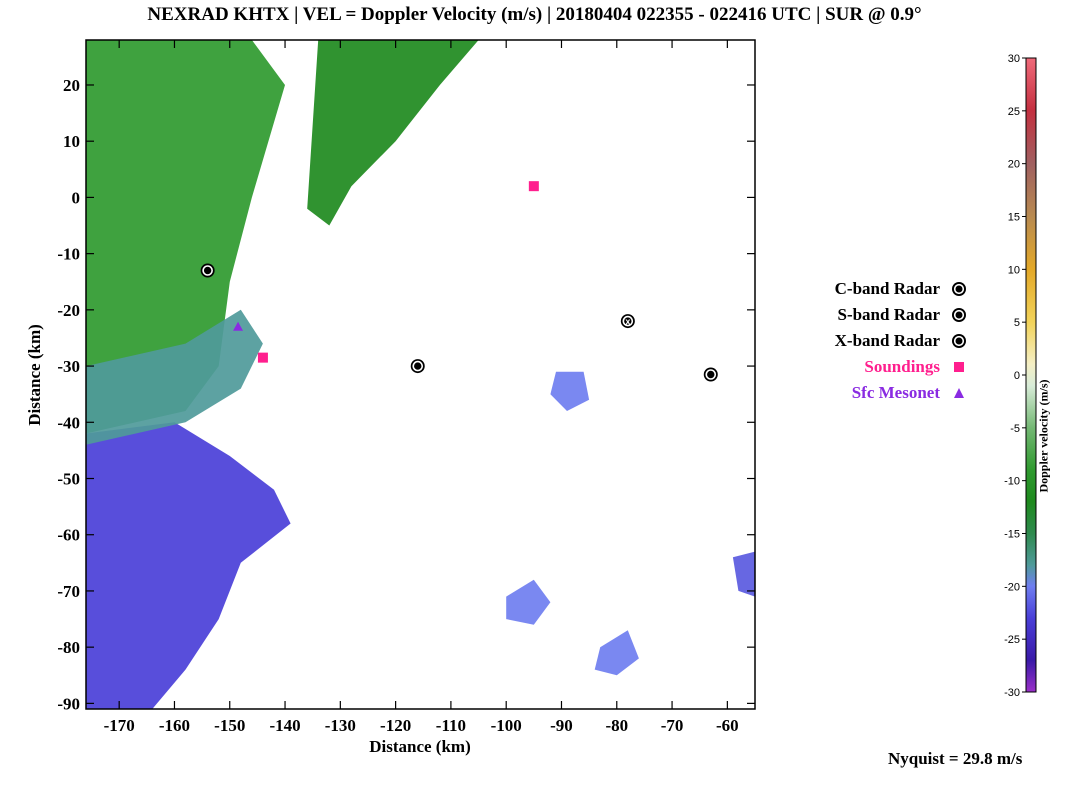 The height and width of the screenshot is (788, 1069). I want to click on colorbar-tick-label: -5, so click(1015, 429).